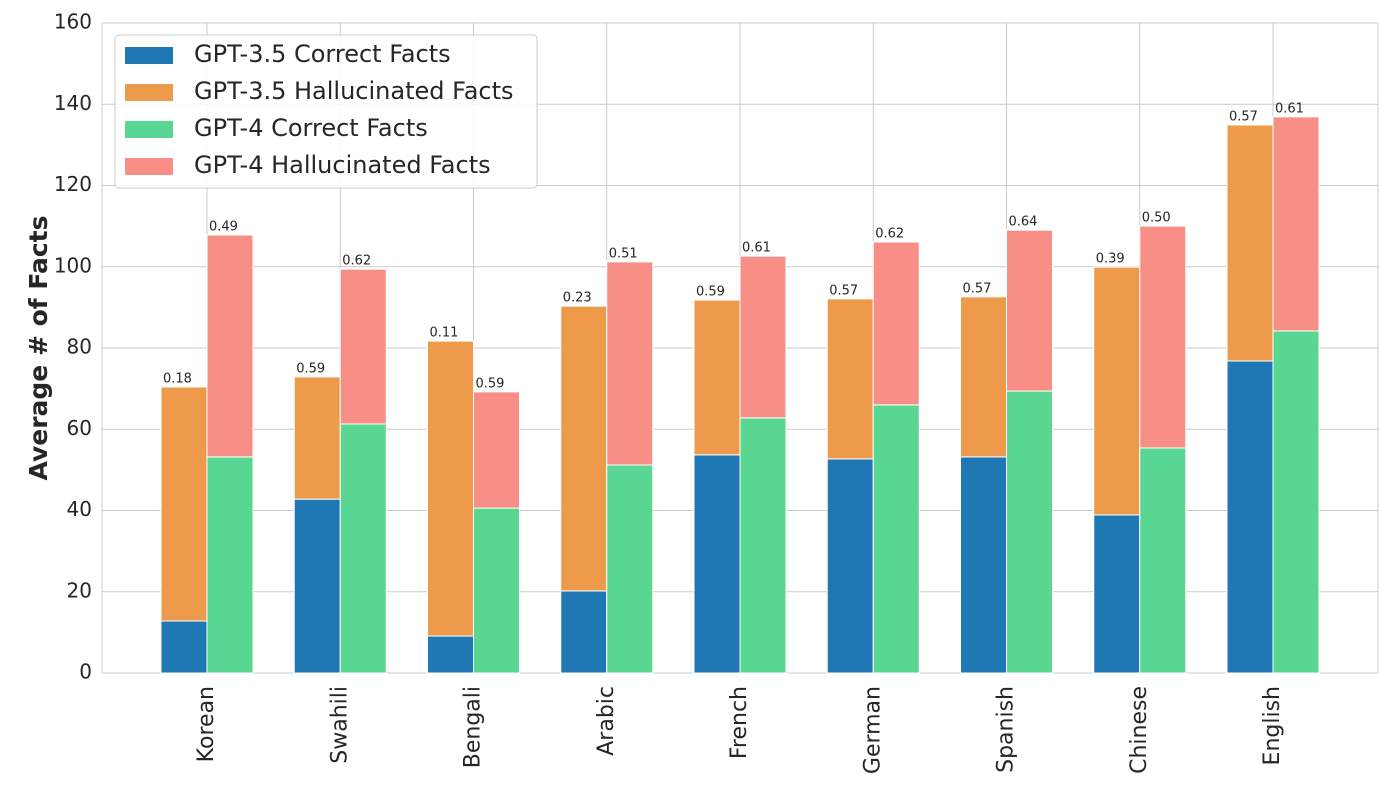  What do you see at coordinates (354, 91) in the screenshot?
I see `legend-label: GPT-3.5 Hallucinated Facts` at bounding box center [354, 91].